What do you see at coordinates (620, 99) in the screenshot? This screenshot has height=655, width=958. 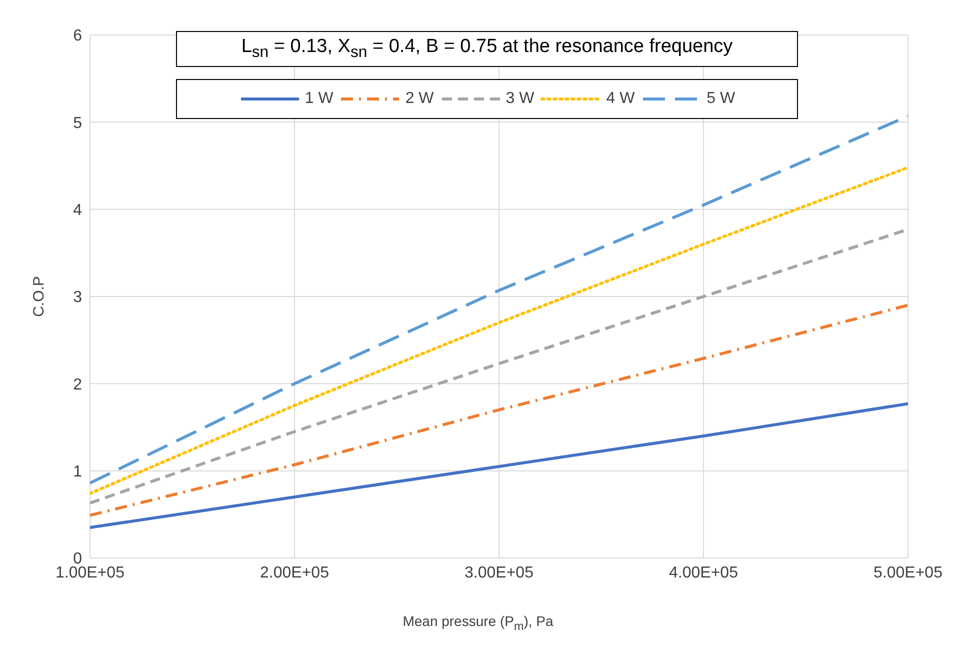 I see `legend-label: 4 W` at bounding box center [620, 99].